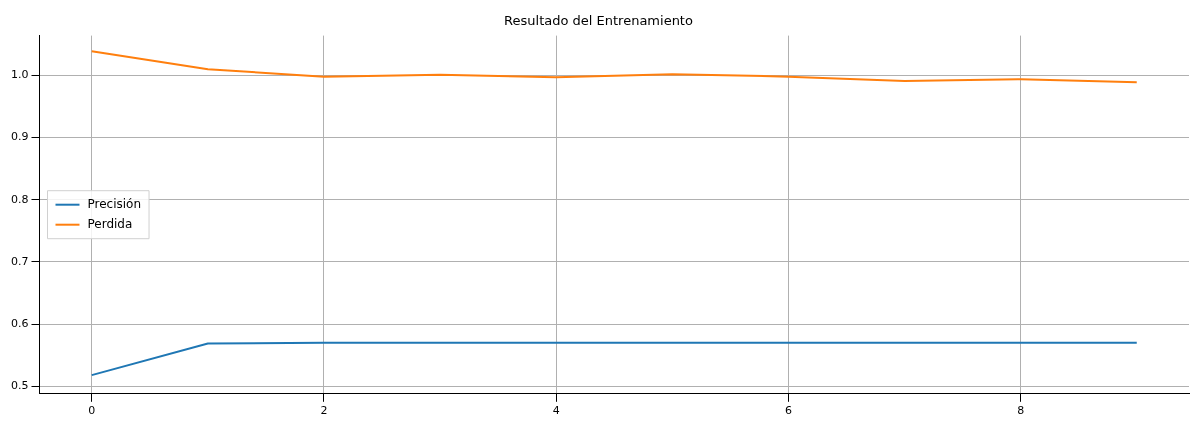  What do you see at coordinates (556, 411) in the screenshot?
I see `x-tick-label: 4` at bounding box center [556, 411].